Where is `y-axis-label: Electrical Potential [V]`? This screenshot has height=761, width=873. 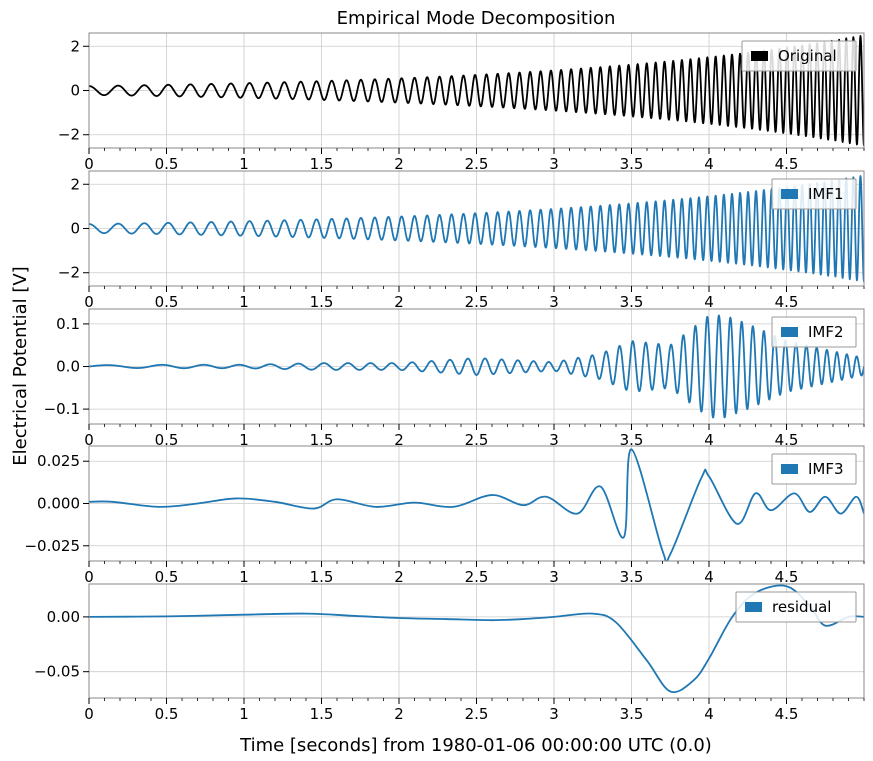
y-axis-label: Electrical Potential [V] is located at coordinates (20, 365).